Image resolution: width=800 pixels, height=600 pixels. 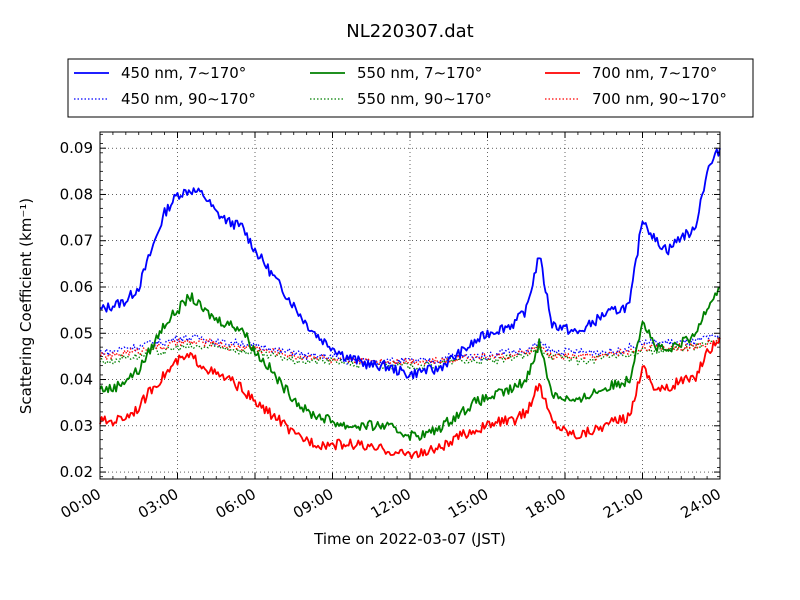 What do you see at coordinates (623, 503) in the screenshot?
I see `x-tick-label: 21:00` at bounding box center [623, 503].